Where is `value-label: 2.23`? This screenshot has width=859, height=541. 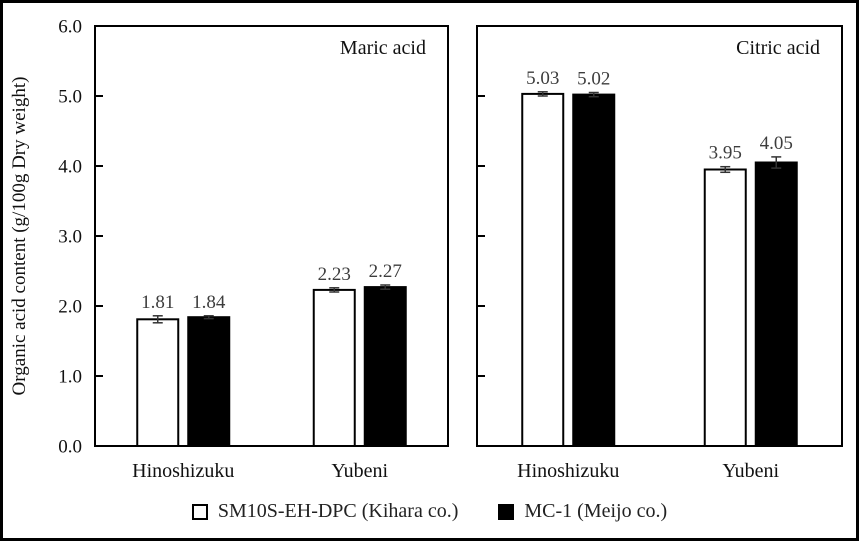 value-label: 2.23 is located at coordinates (334, 274).